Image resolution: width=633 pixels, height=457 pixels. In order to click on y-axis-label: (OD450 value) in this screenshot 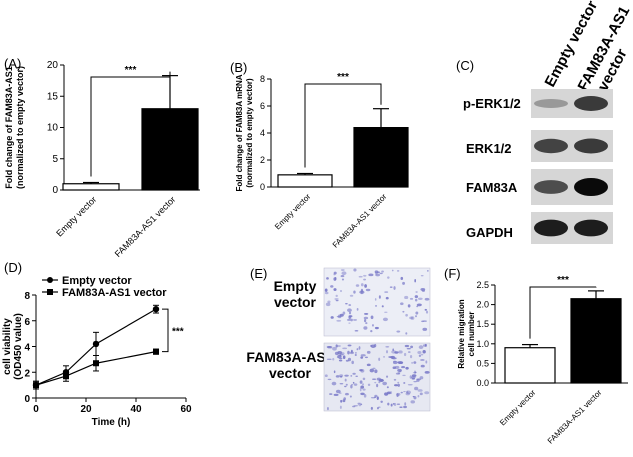, I will do `click(18, 346)`.